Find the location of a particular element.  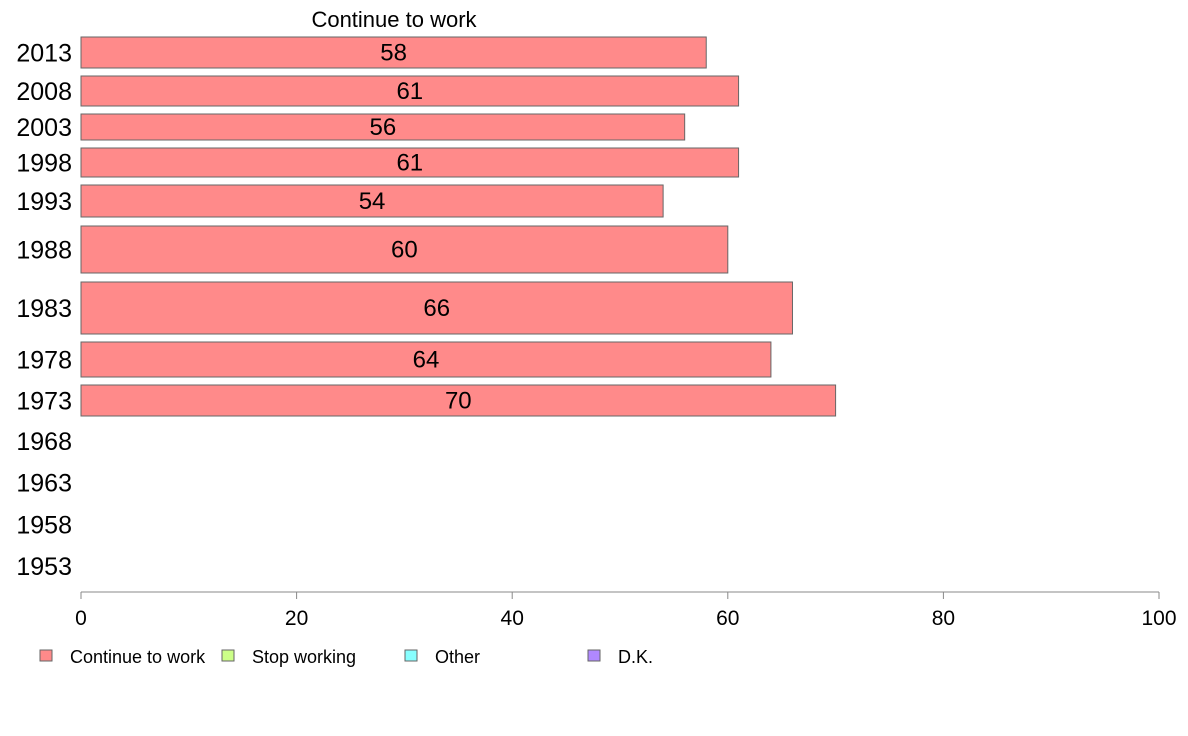

category-label-1963: 1963 is located at coordinates (44, 484).